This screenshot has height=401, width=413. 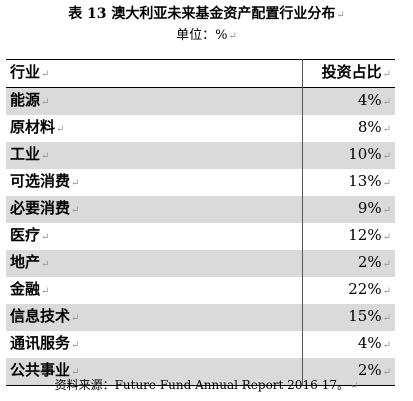 I want to click on table-row: 通讯服务↵ 4%↵, so click(x=200, y=344).